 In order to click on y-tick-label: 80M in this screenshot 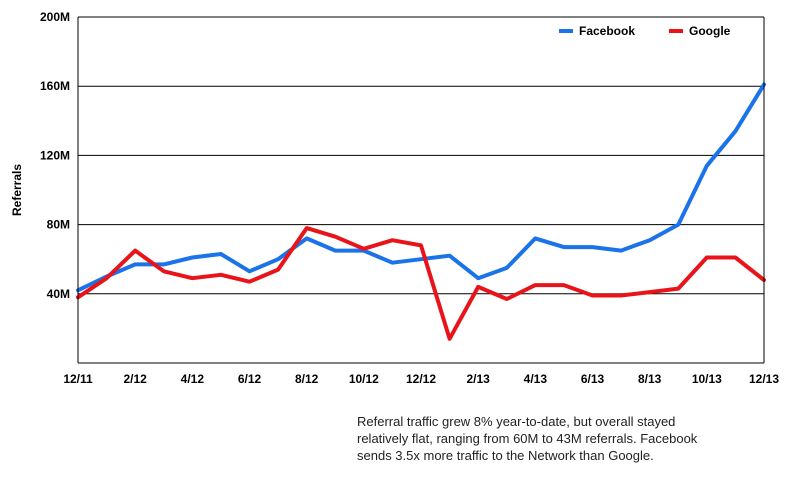, I will do `click(58, 225)`.